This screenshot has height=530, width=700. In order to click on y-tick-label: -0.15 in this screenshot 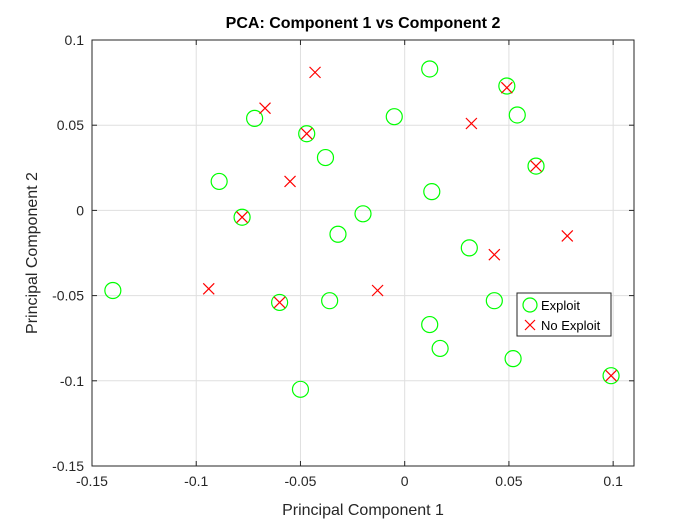, I will do `click(68, 466)`.